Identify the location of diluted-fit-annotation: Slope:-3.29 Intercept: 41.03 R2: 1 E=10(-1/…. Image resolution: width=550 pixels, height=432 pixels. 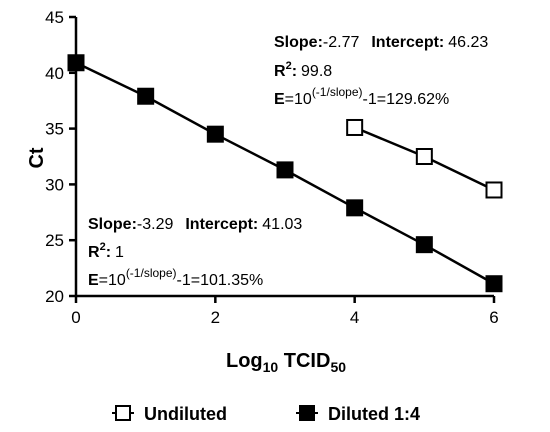
(195, 252).